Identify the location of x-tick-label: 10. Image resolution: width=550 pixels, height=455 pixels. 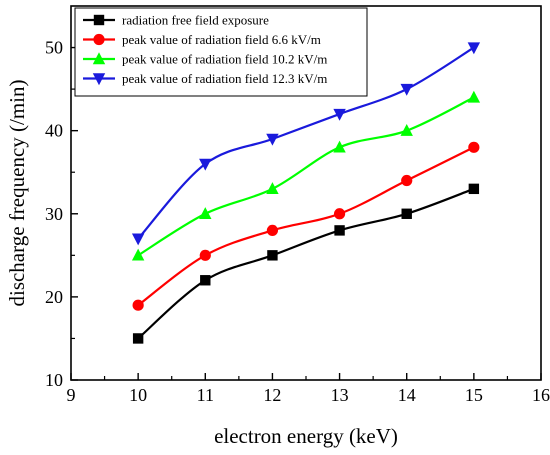
(138, 395).